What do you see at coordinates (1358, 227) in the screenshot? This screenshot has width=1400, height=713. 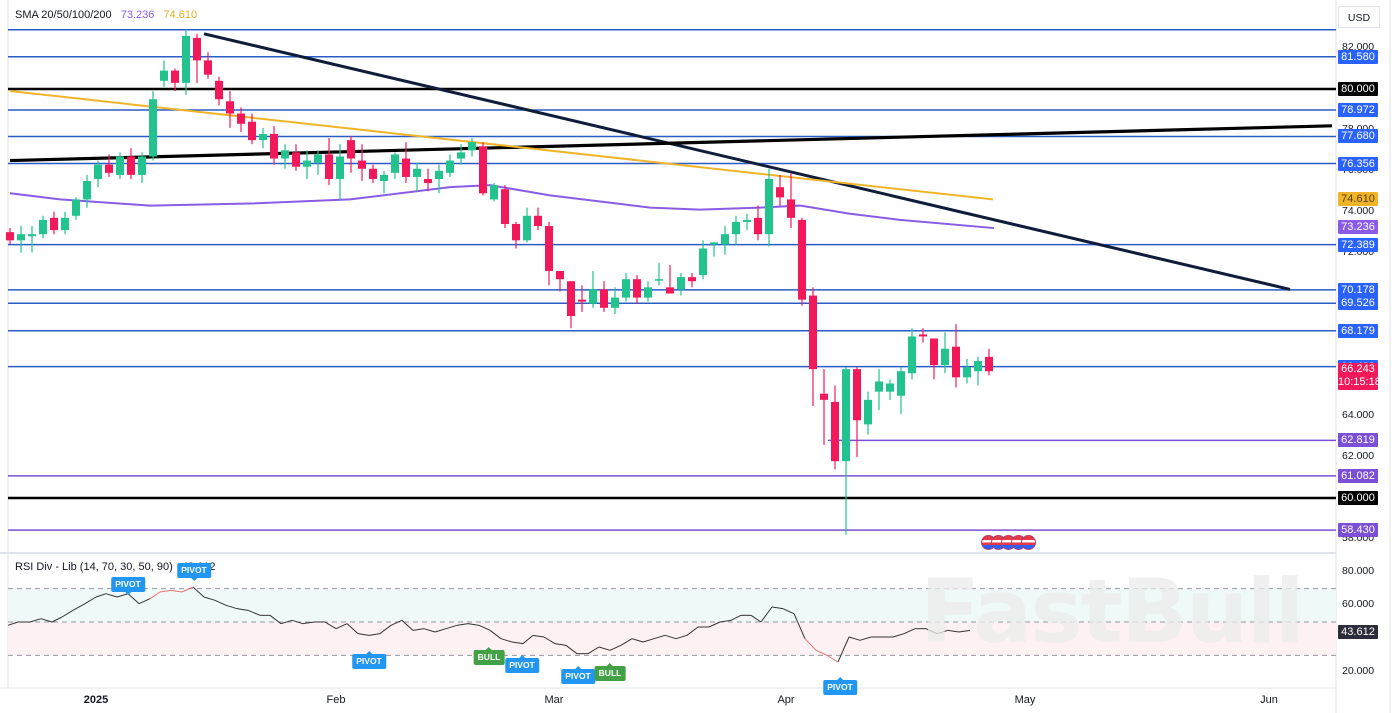 I see `sma-price-tag: 73.236` at bounding box center [1358, 227].